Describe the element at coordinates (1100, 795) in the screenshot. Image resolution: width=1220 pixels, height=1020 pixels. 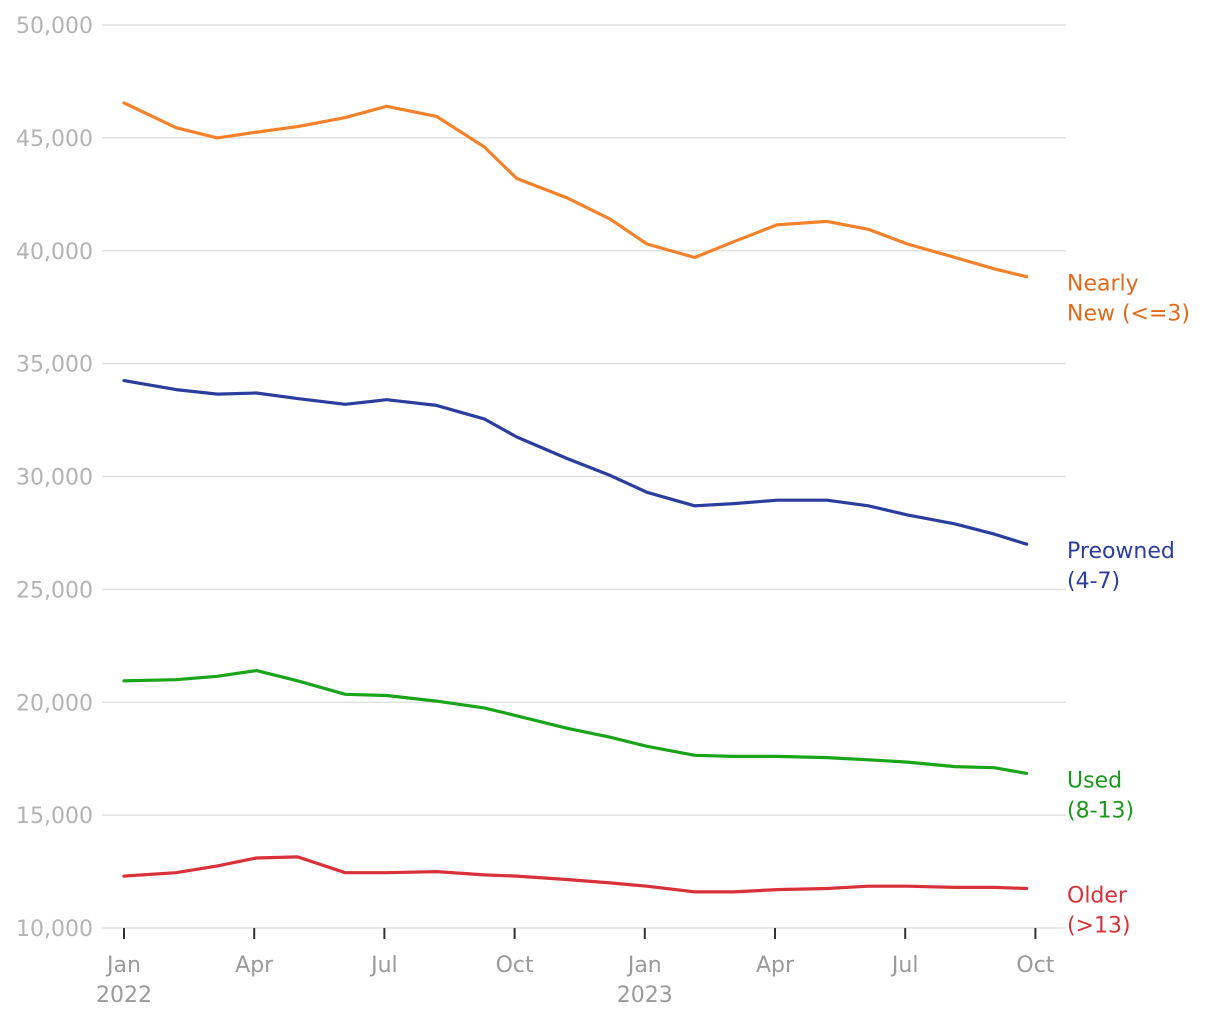
I see `series-label: Used (8-13)` at that location.